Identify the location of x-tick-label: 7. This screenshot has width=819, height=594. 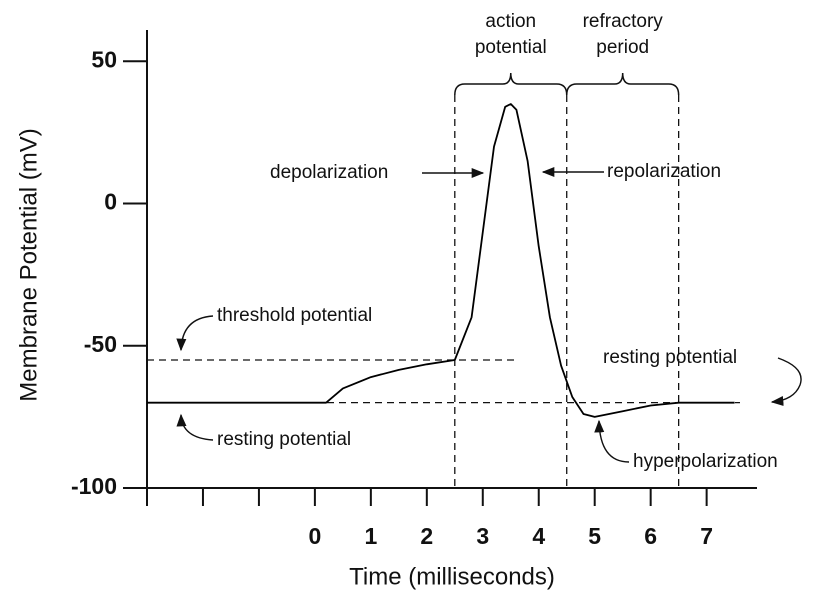
(706, 536).